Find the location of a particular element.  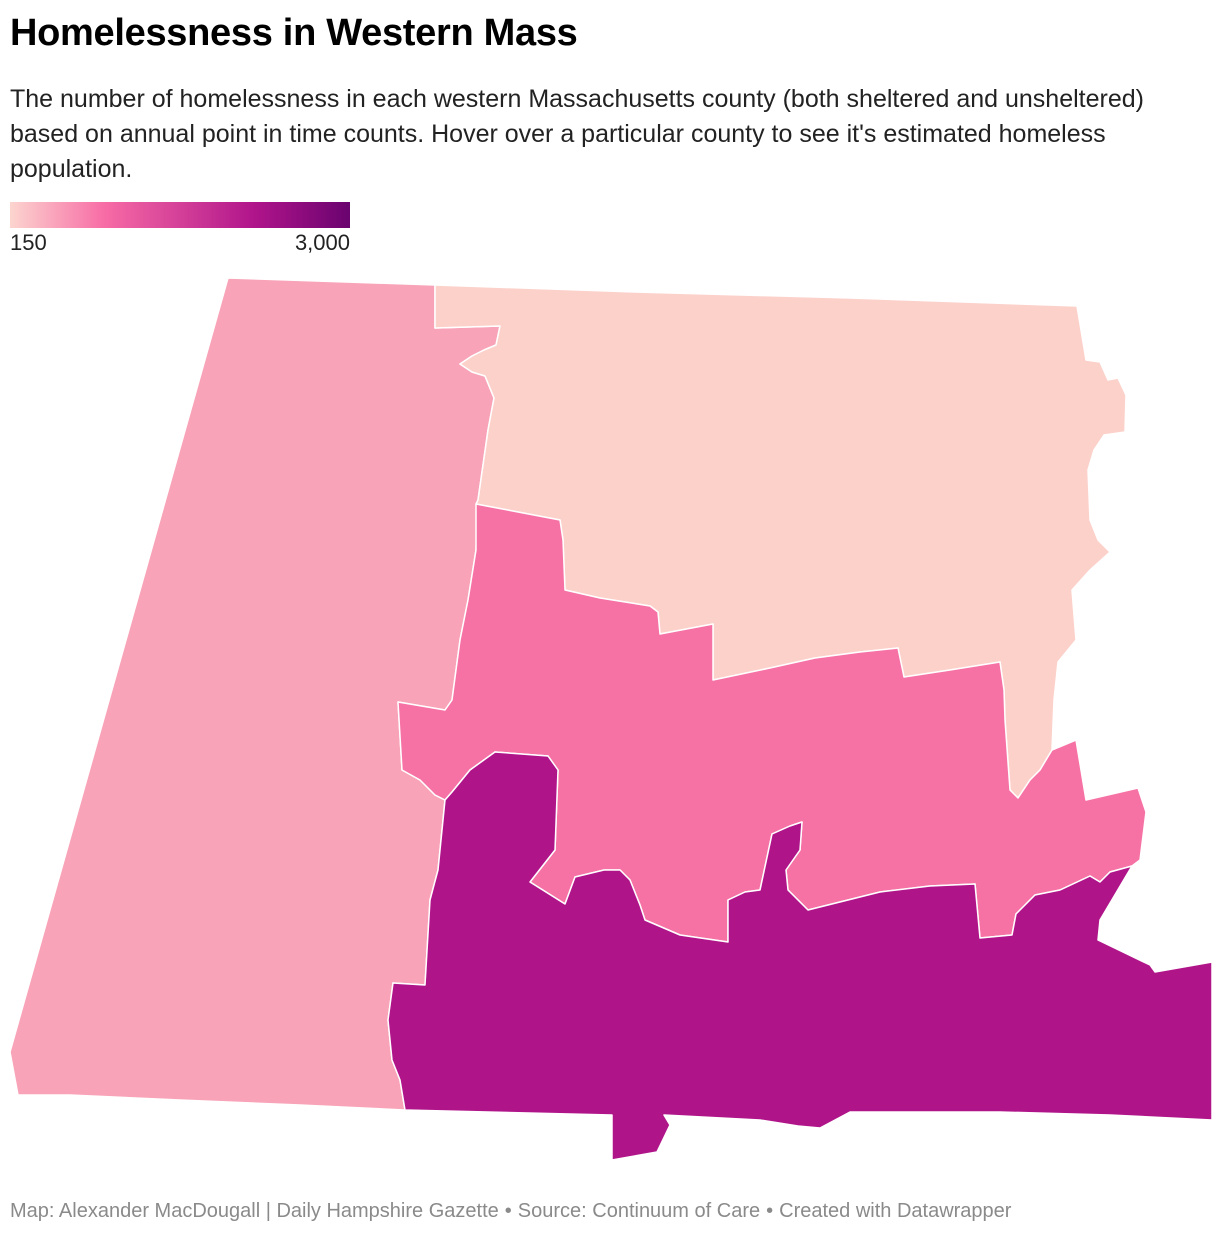

legend-max-label: 3,000 is located at coordinates (322, 242).